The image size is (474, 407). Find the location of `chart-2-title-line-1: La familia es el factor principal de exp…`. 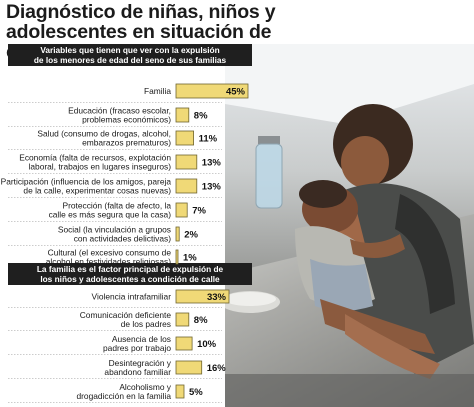

chart-2-title-line-1: La familia es el factor principal de exp… is located at coordinates (130, 269).